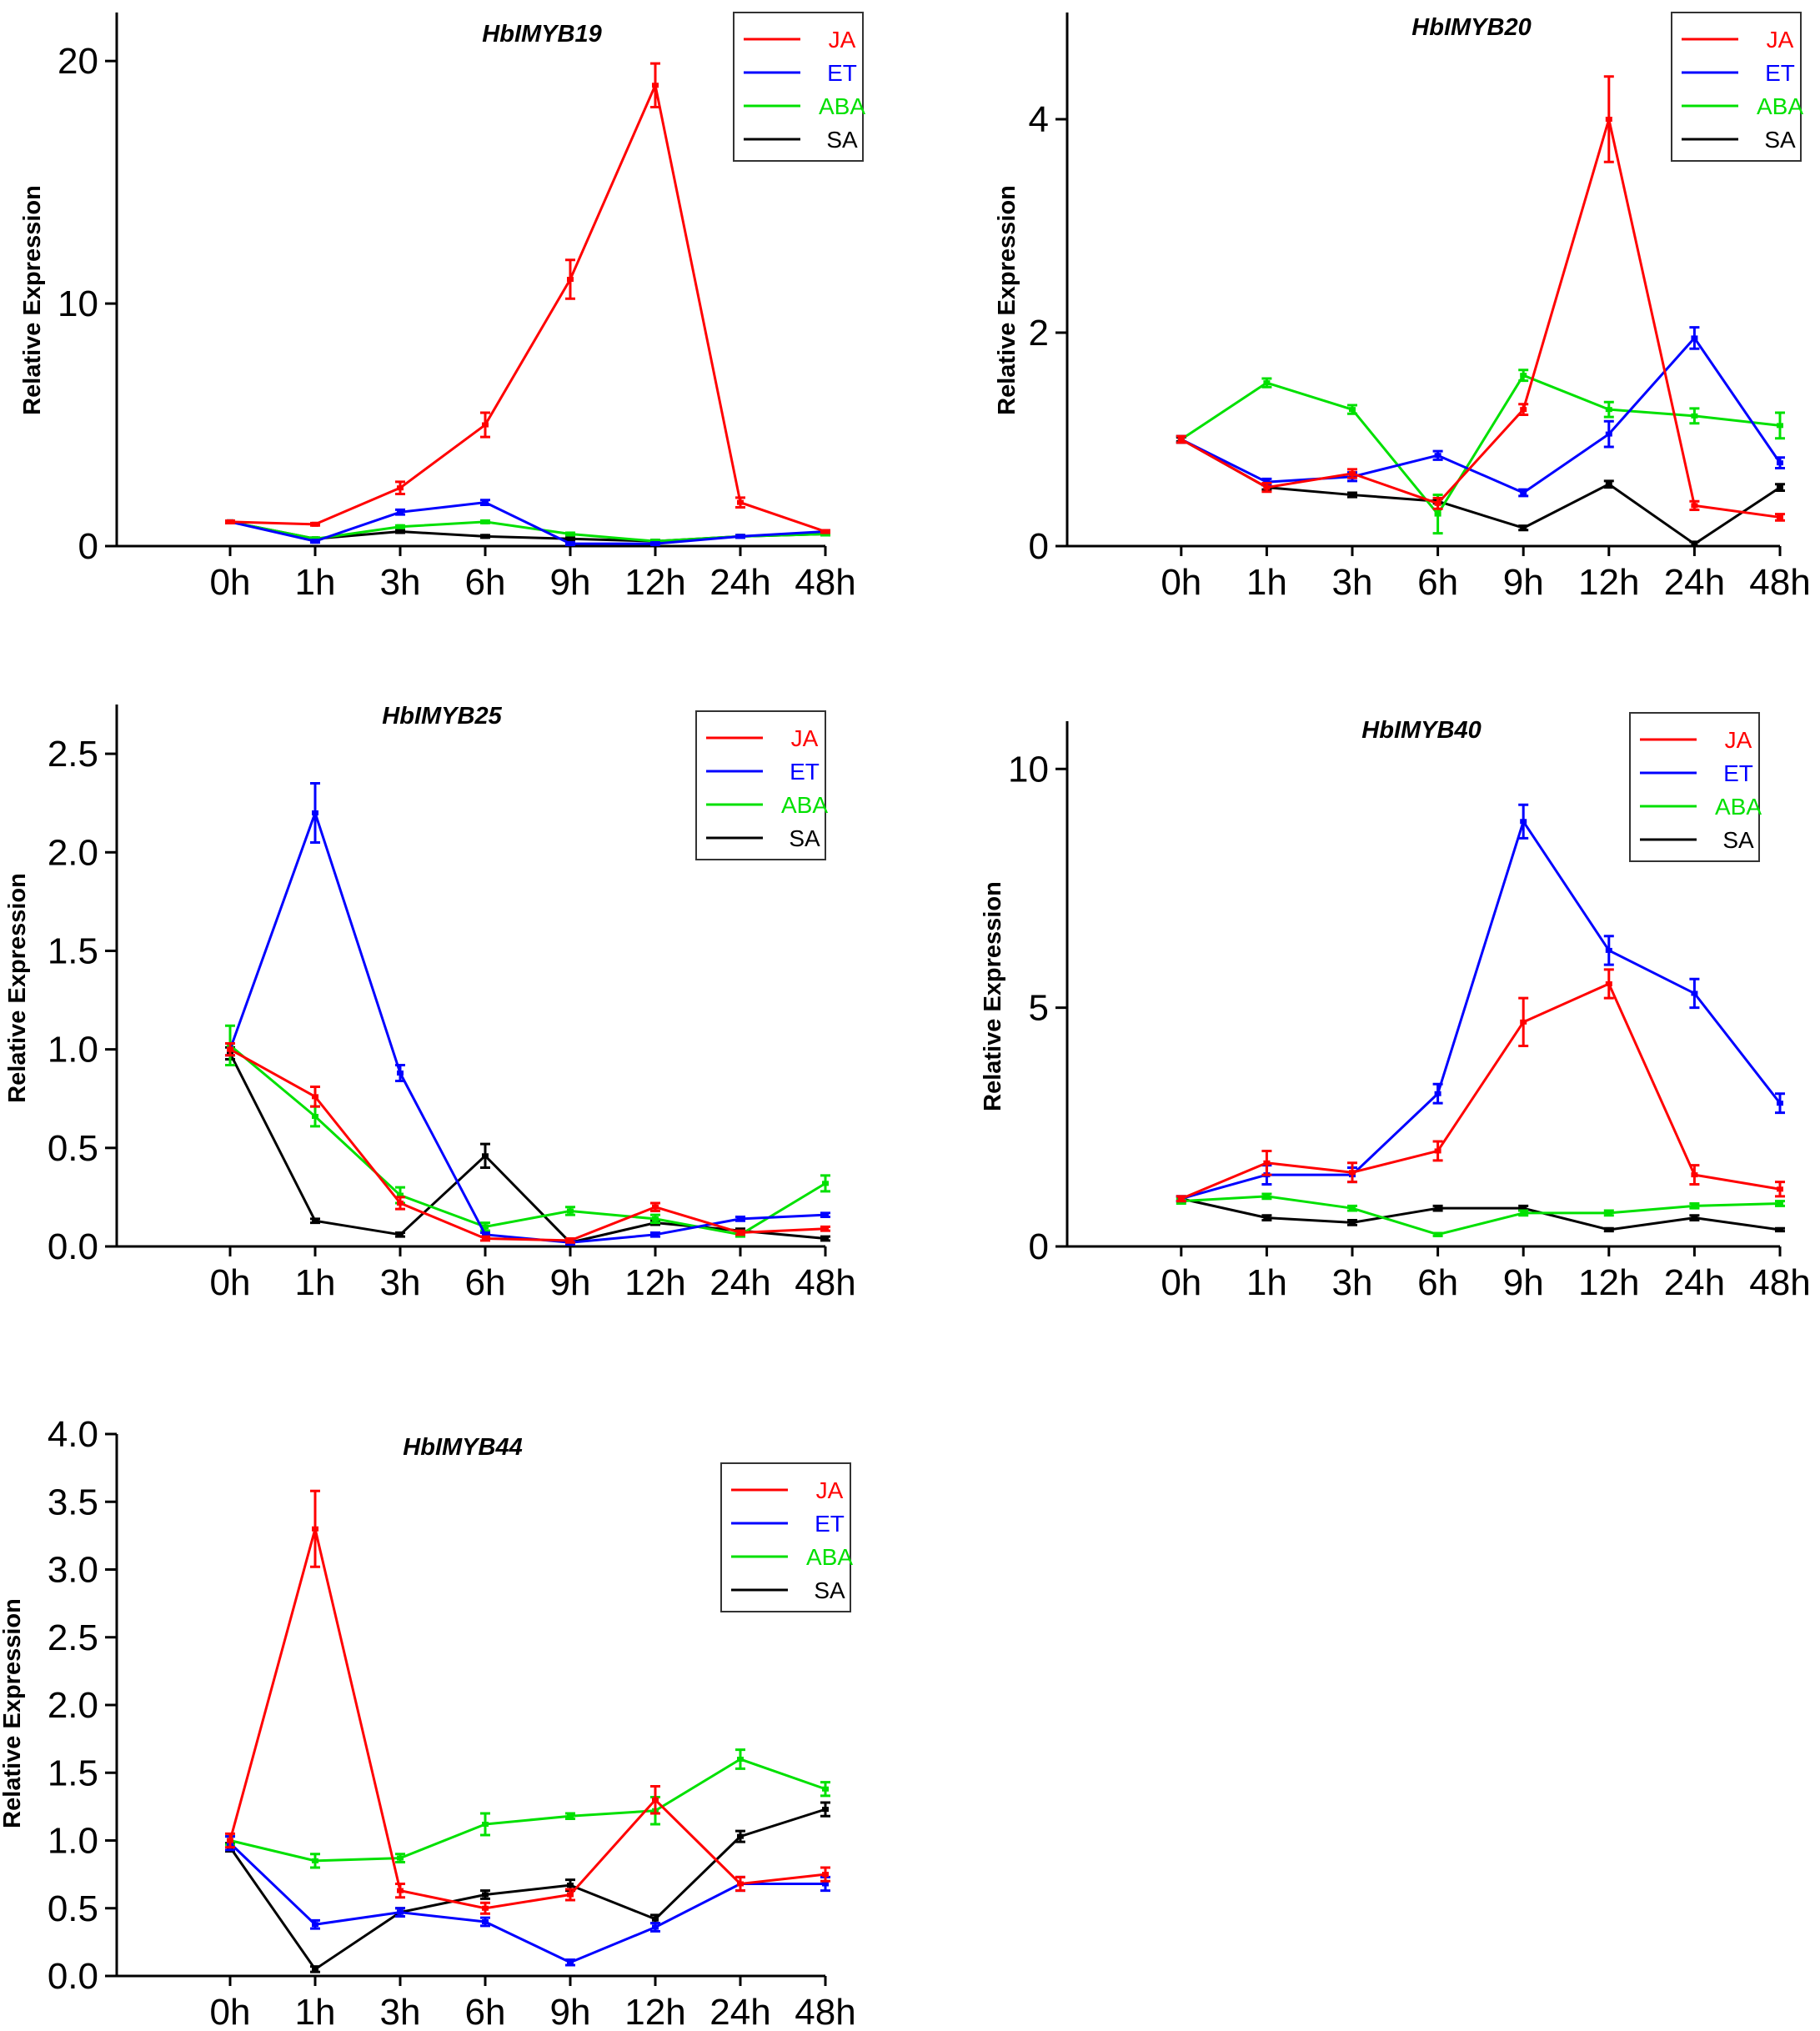  What do you see at coordinates (73, 754) in the screenshot?
I see `y-tick-label: 2.5` at bounding box center [73, 754].